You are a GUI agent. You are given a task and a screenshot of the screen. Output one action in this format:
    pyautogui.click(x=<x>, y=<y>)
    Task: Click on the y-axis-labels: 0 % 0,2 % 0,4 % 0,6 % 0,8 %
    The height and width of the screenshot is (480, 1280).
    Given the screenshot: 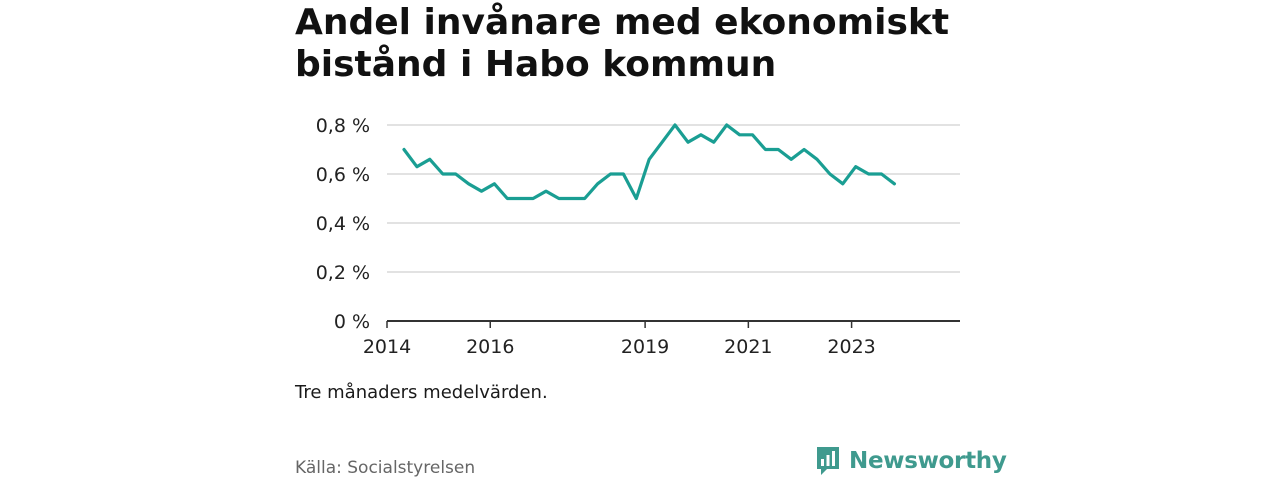 What is the action you would take?
    pyautogui.click(x=343, y=224)
    